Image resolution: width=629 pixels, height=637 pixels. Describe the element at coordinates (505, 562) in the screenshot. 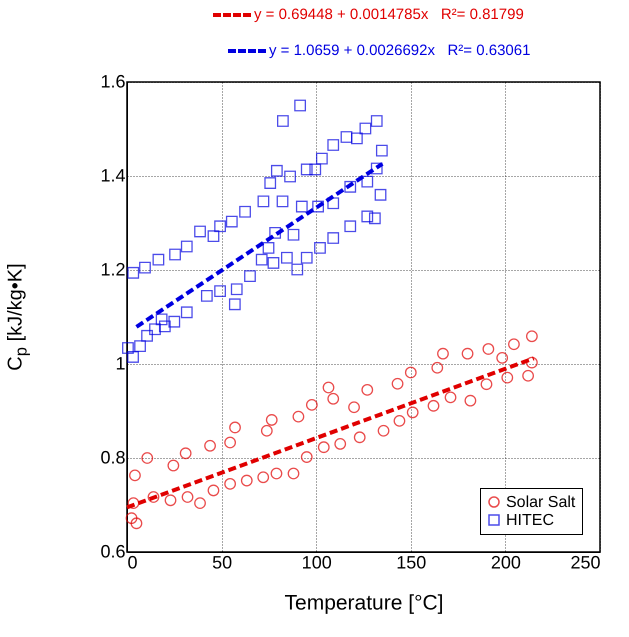

I see `x-tick-label: 200` at that location.